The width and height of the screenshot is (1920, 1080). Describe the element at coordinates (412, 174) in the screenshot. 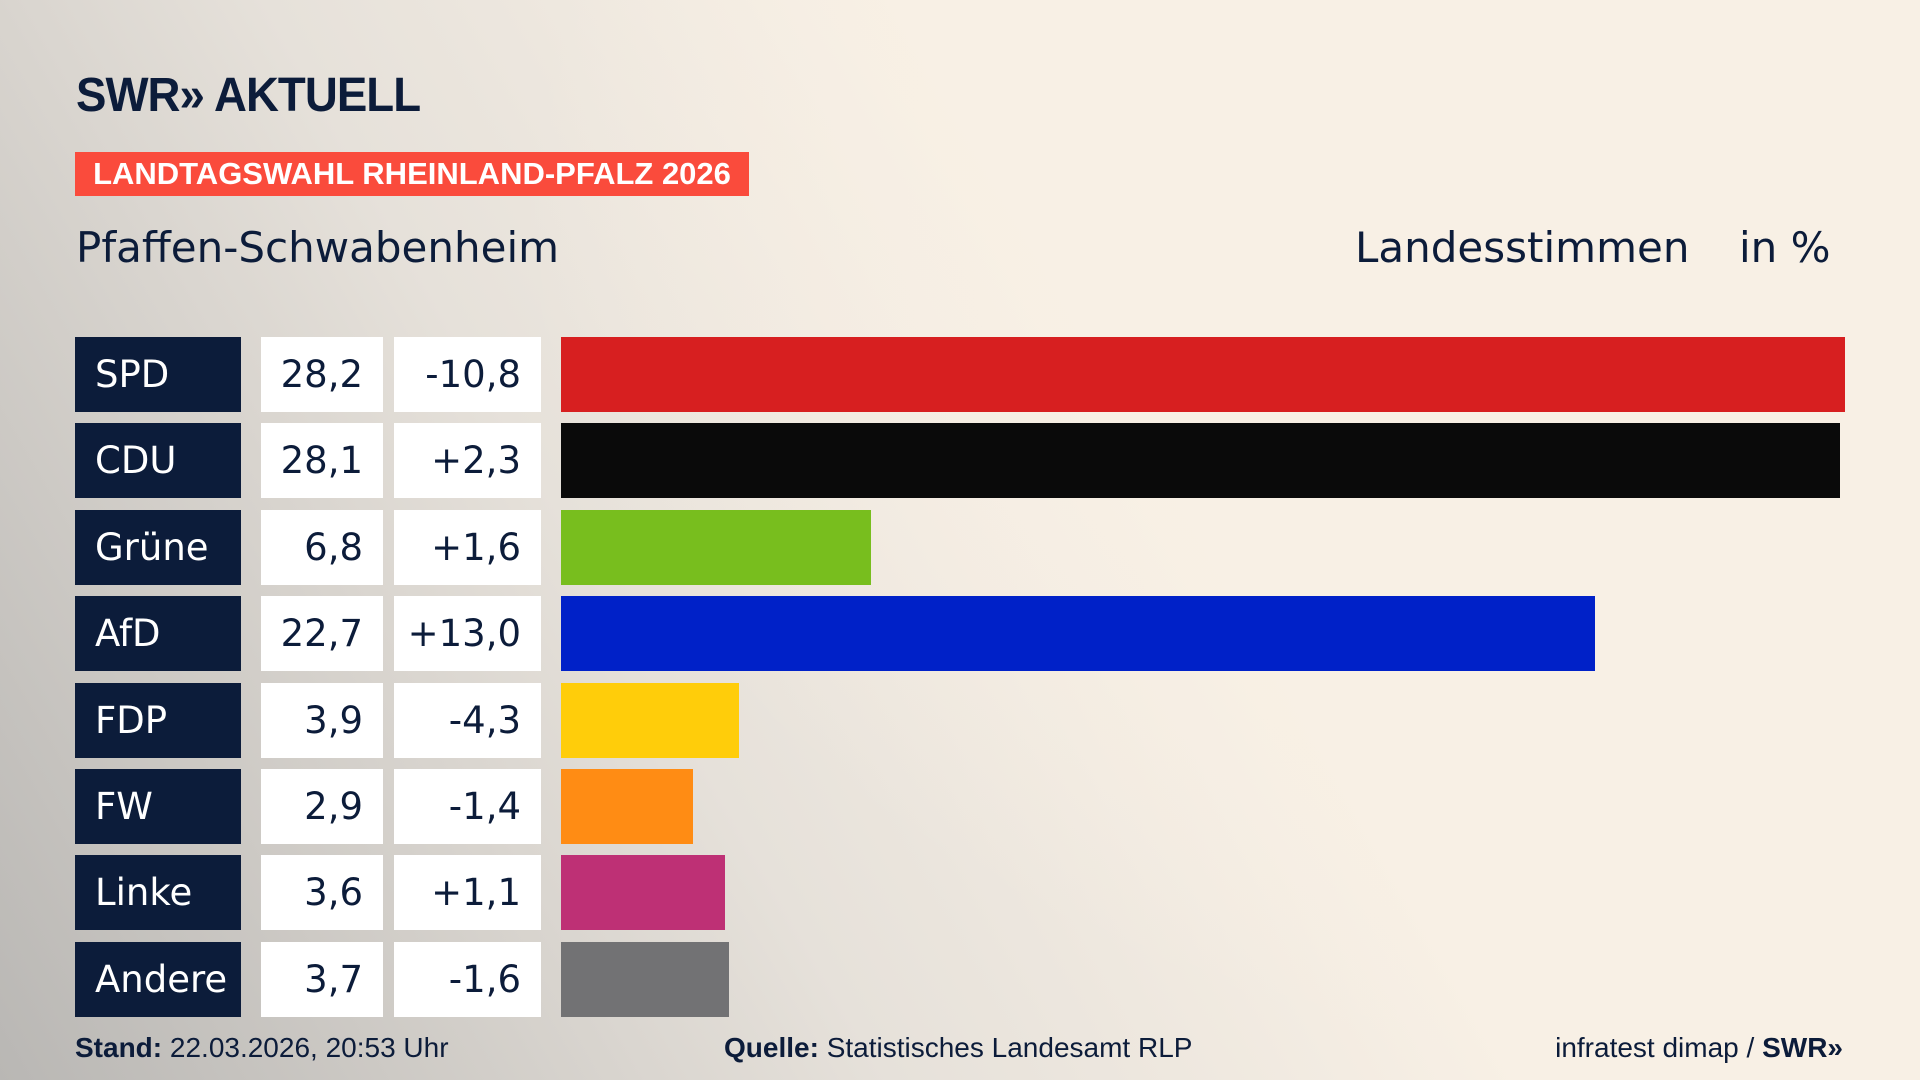

I see `election-banner: LANDTAGSWAHL RHEINLAND-PFALZ 2026` at that location.